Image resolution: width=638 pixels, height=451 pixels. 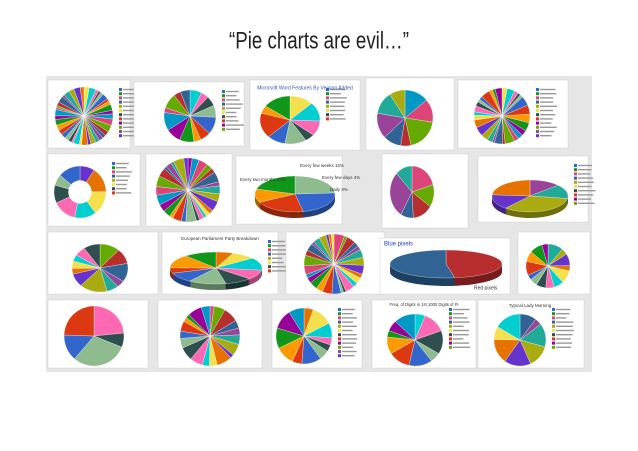 What do you see at coordinates (220, 238) in the screenshot?
I see `thumbnail-caption: European Parliament Party Breakdown` at bounding box center [220, 238].